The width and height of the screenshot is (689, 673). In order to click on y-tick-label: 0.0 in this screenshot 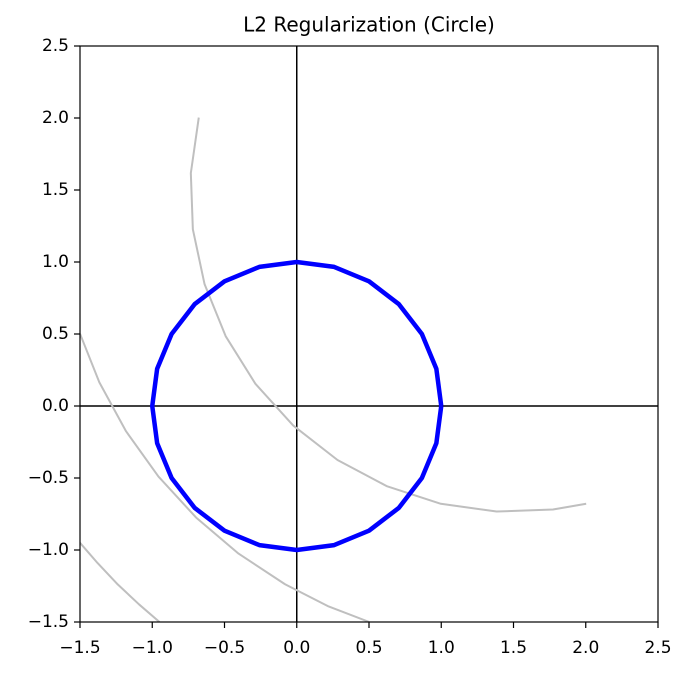, I will do `click(55, 406)`.